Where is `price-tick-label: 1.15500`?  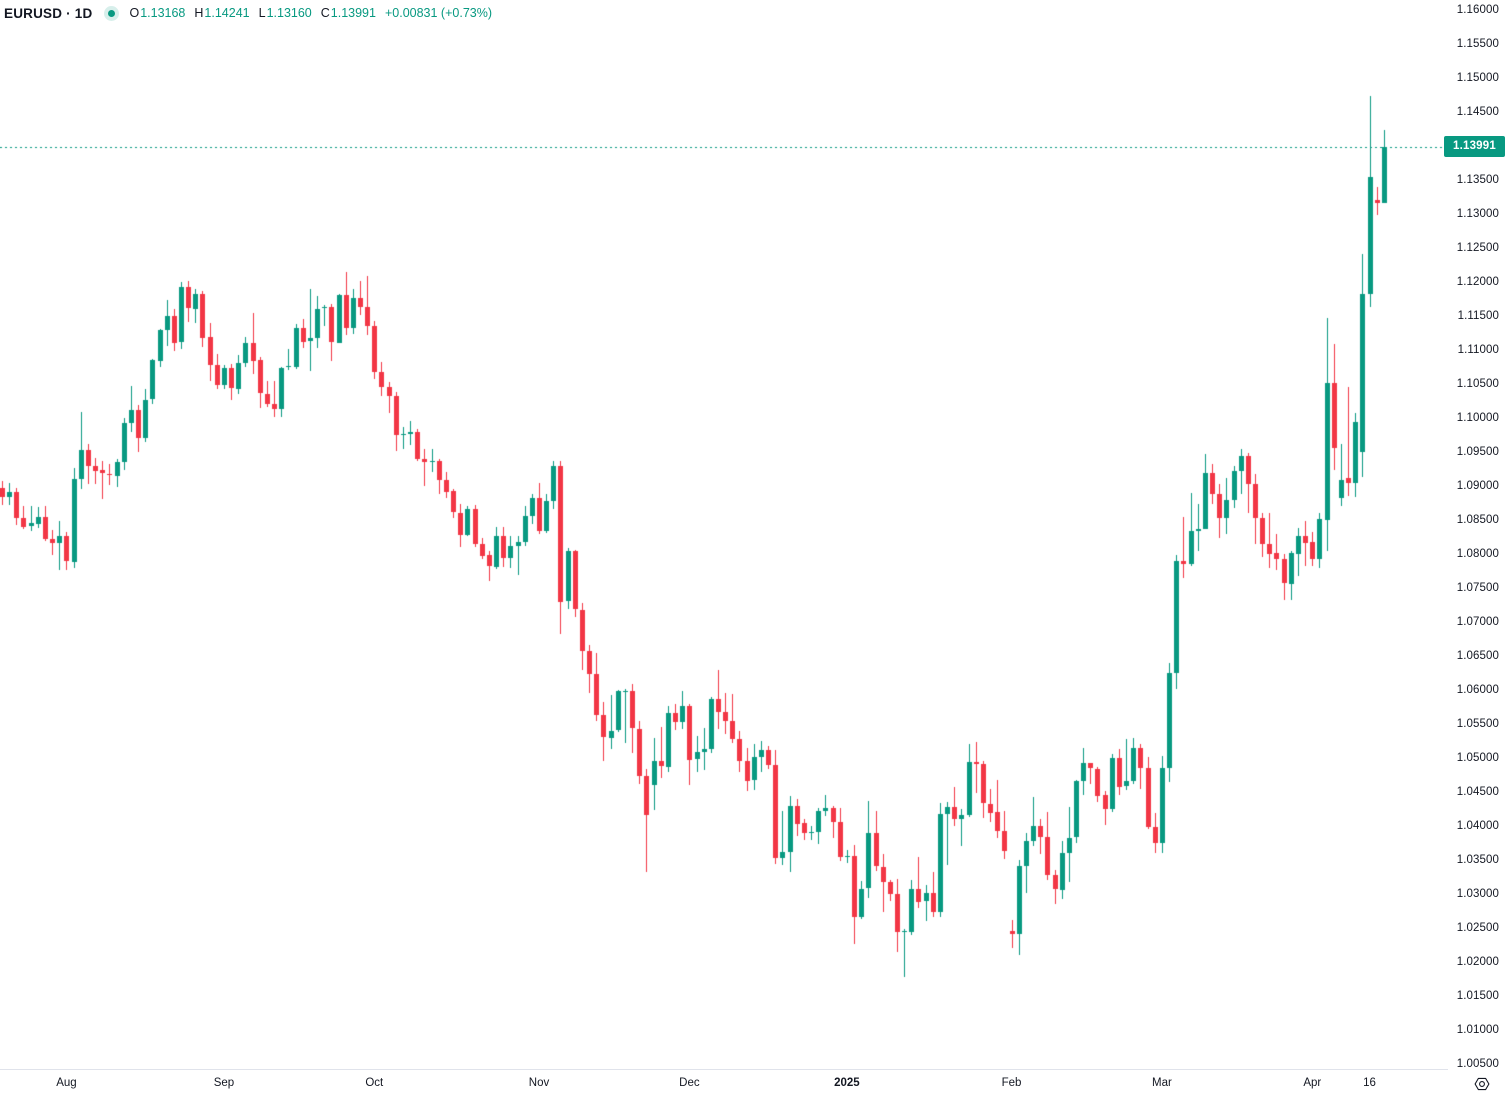
price-tick-label: 1.15500 is located at coordinates (1477, 44).